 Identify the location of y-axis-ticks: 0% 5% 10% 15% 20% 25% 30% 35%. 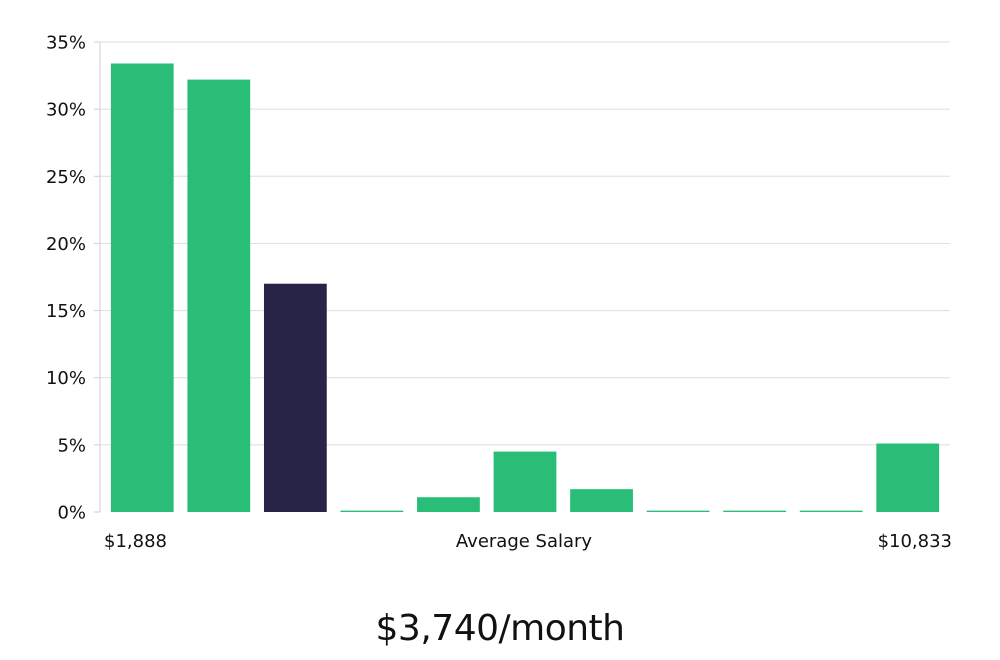
(73, 278).